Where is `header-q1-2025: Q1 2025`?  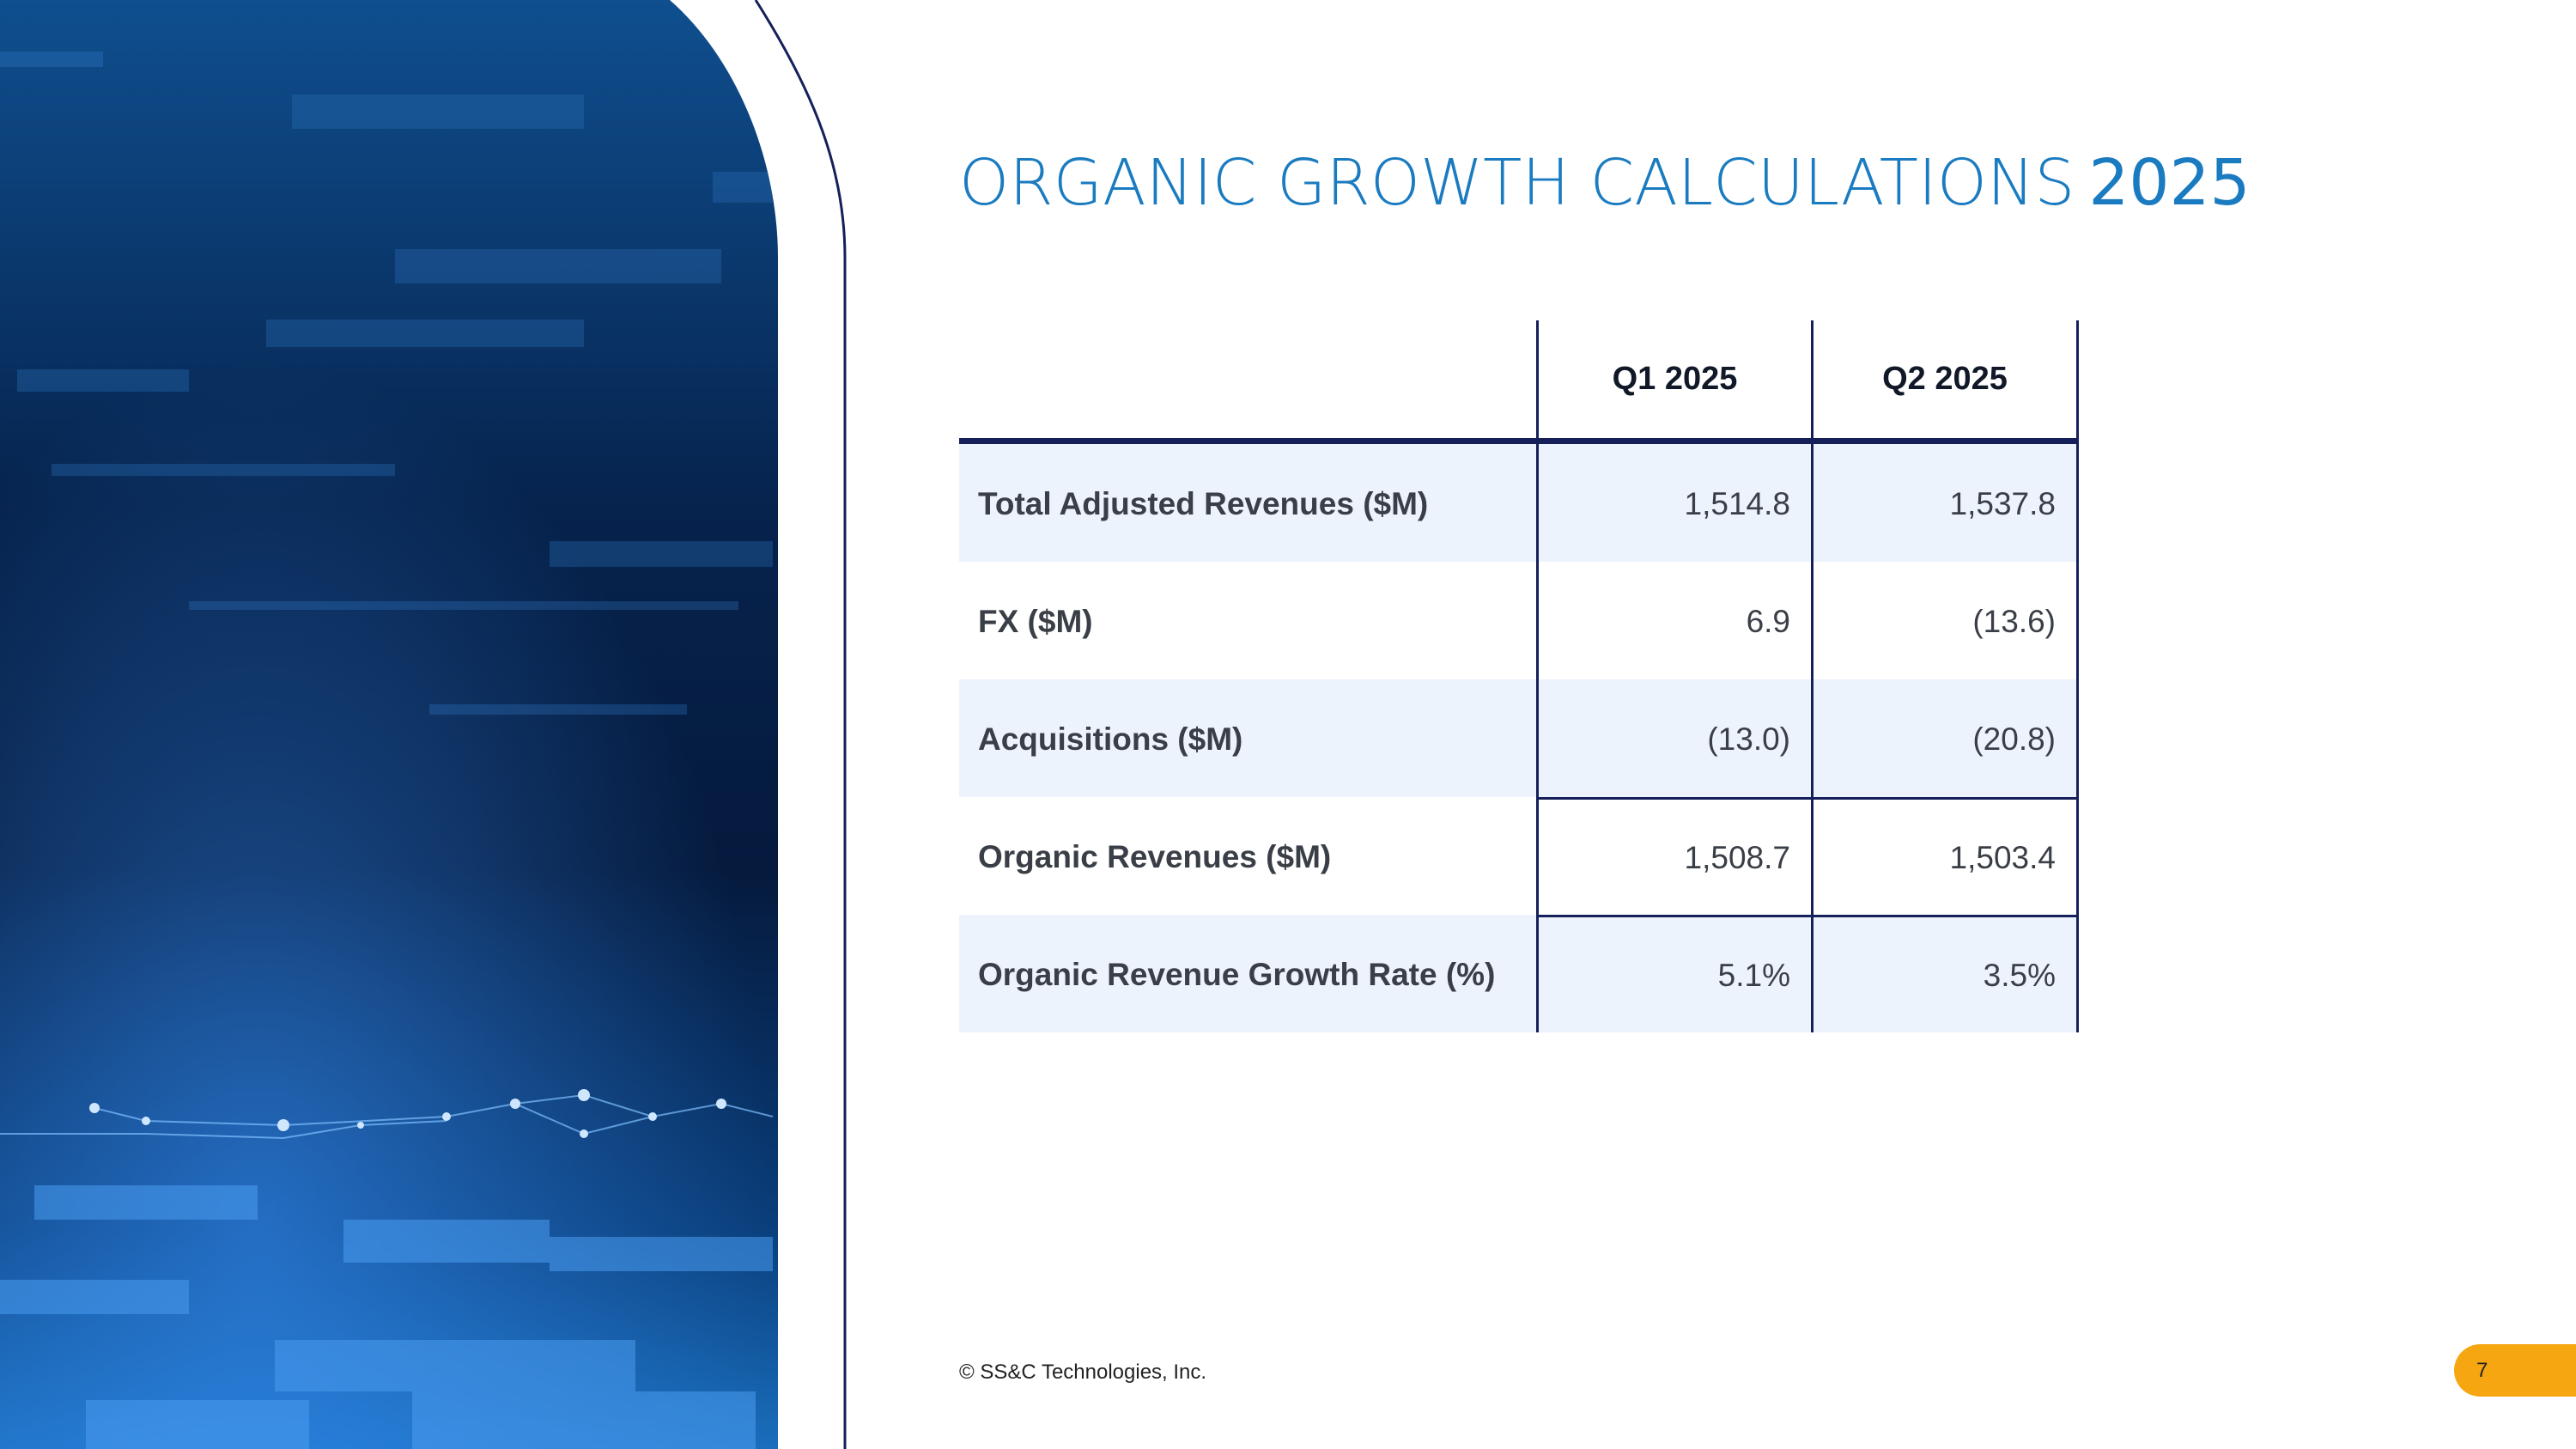 header-q1-2025: Q1 2025 is located at coordinates (1674, 379).